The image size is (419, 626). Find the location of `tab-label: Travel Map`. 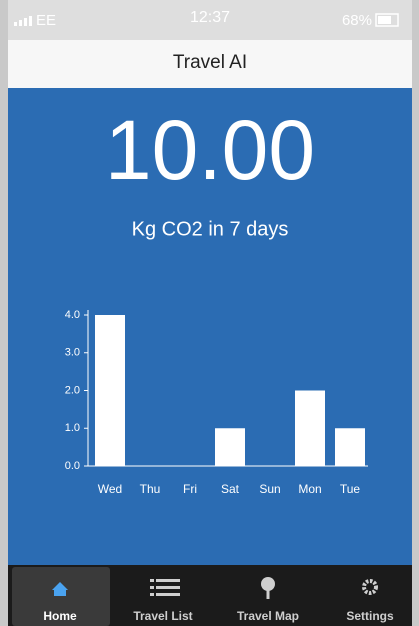

tab-label: Travel Map is located at coordinates (268, 616).